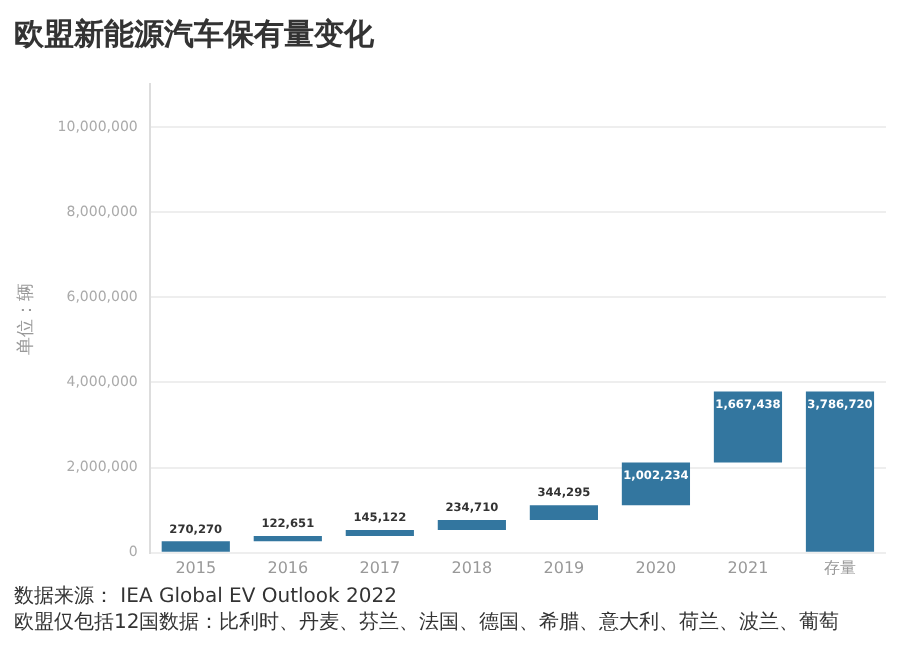  Describe the element at coordinates (196, 567) in the screenshot. I see `x-tick-label: 2015` at that location.